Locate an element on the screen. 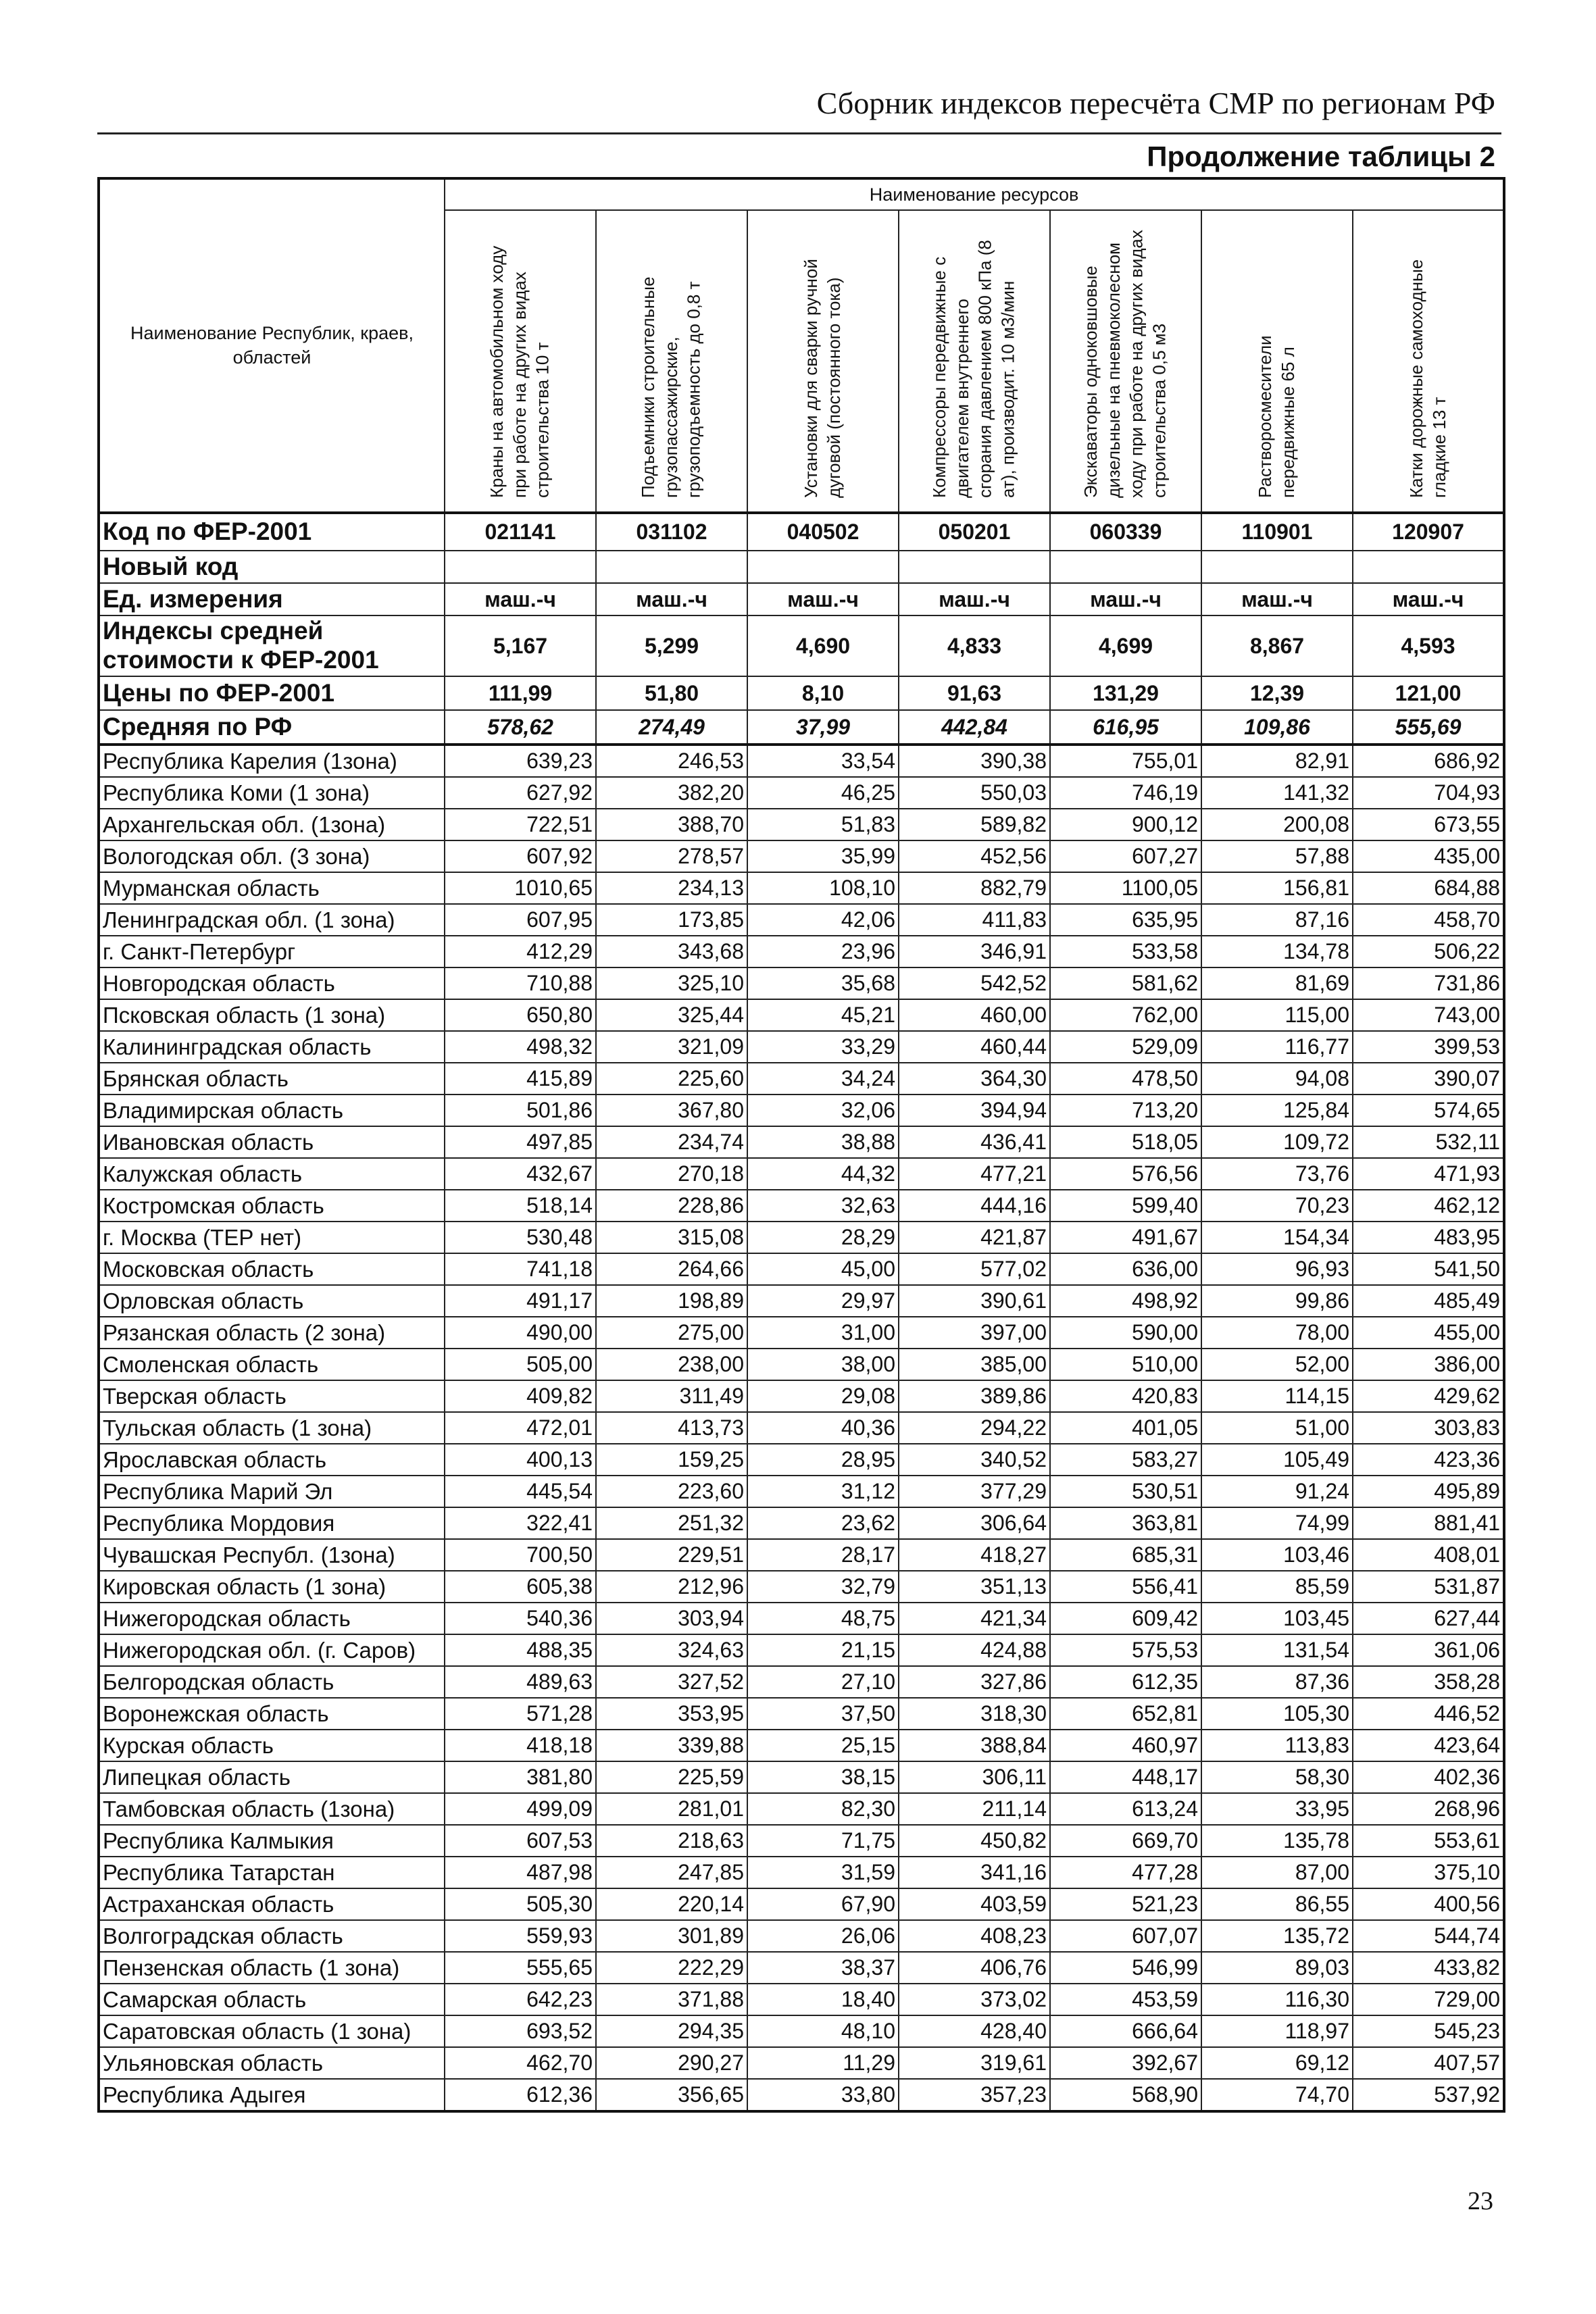 This screenshot has height=2314, width=1596. table-cell: 116,77 is located at coordinates (1277, 1046).